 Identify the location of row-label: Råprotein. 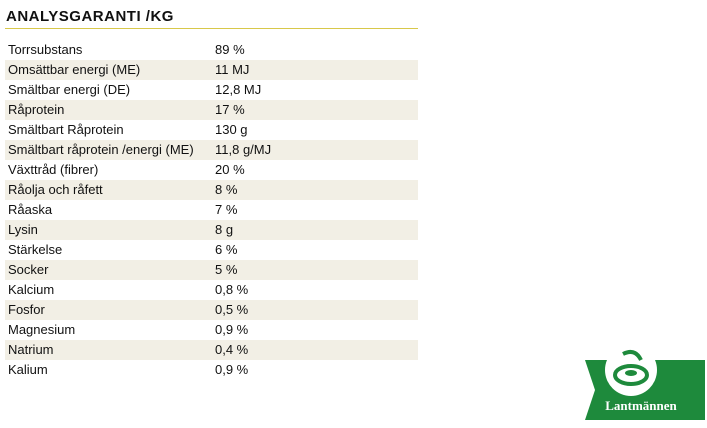
(36, 109).